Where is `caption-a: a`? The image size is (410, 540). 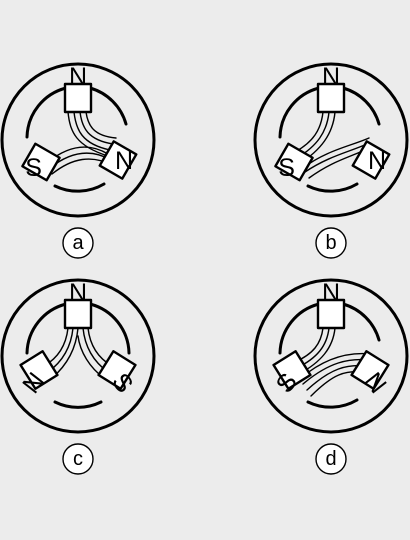
caption-a: a is located at coordinates (78, 243).